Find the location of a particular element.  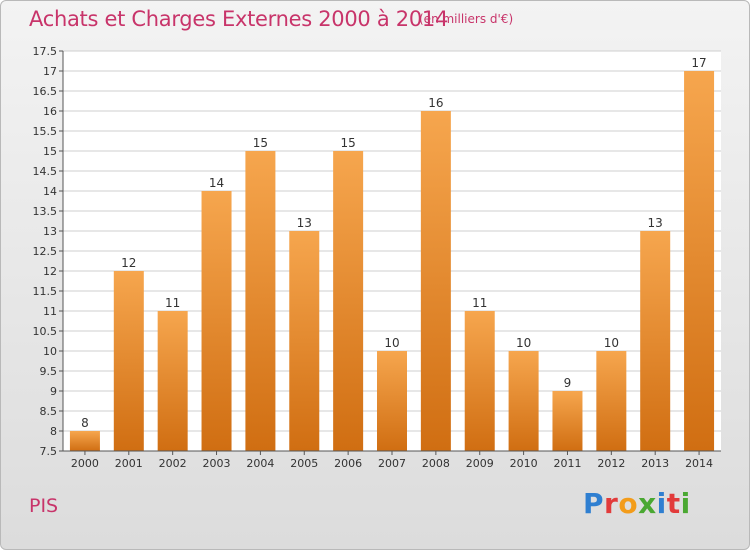

brand-letter: o is located at coordinates (628, 503).